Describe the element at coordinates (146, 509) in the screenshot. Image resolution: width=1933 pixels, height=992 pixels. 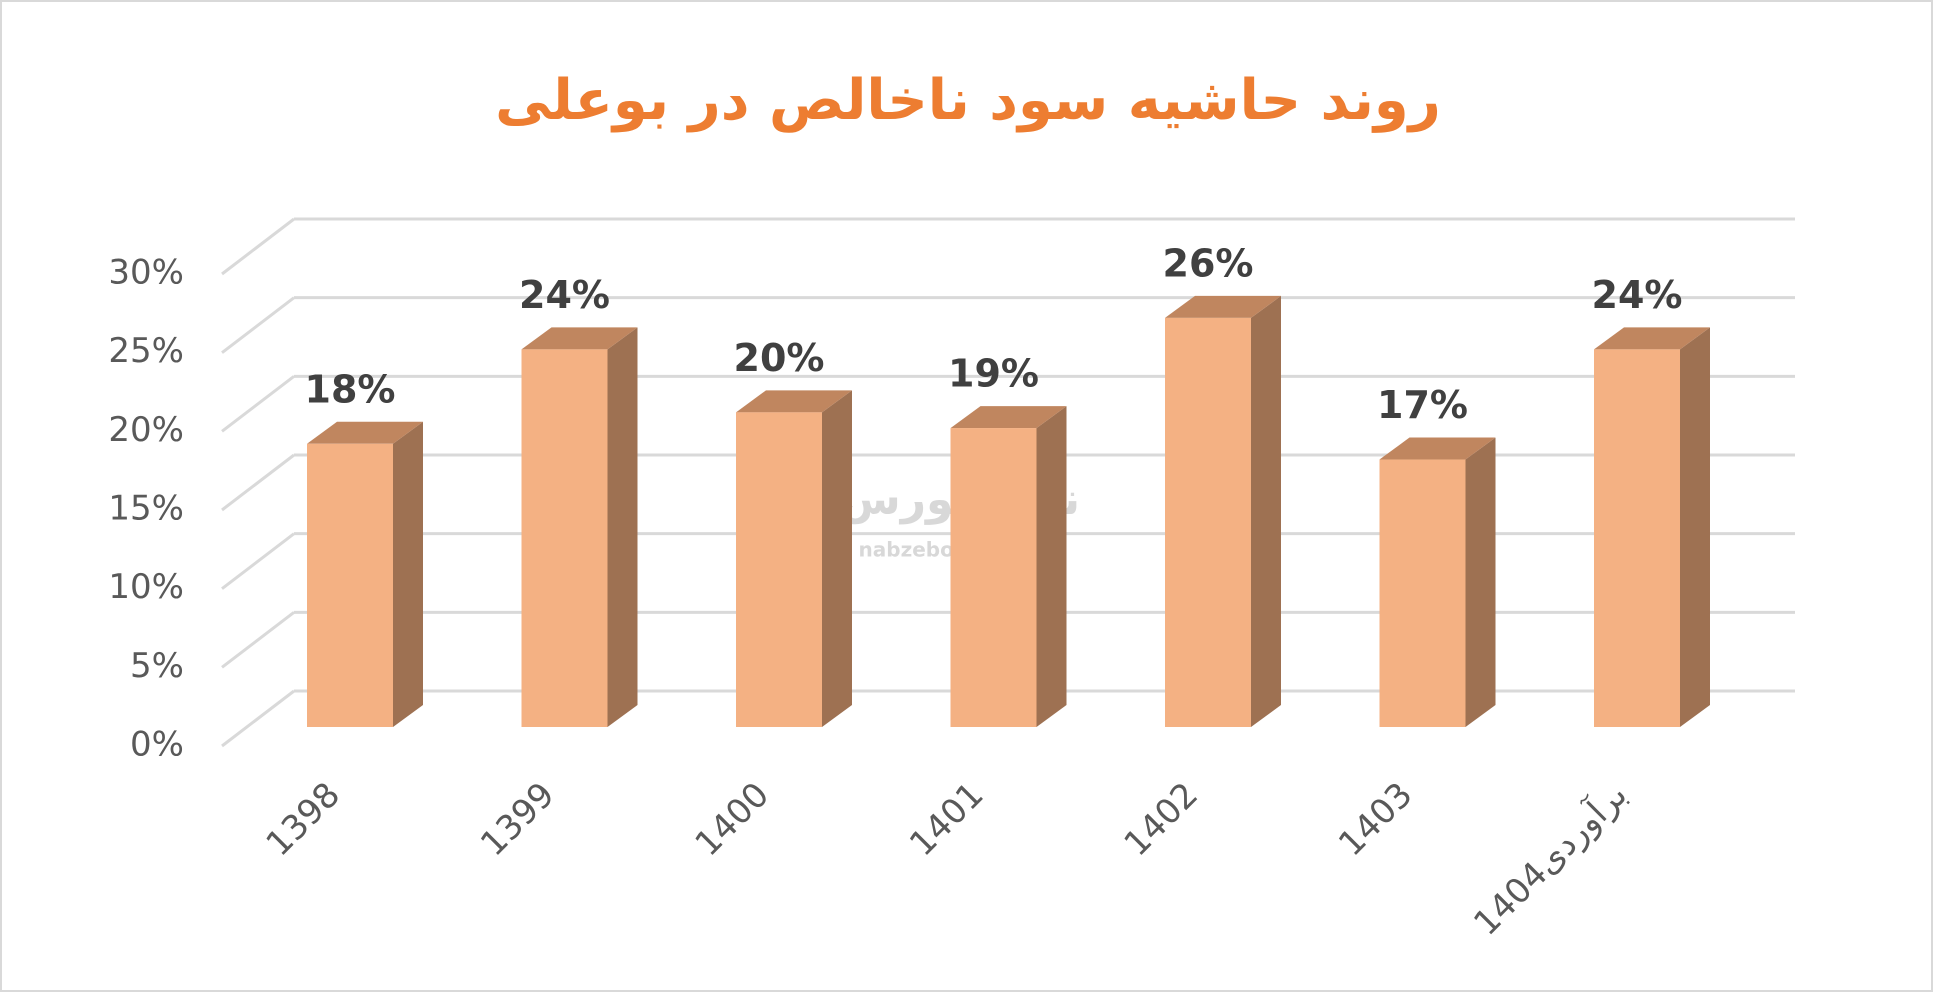
I see `y-tick-label: 15%` at that location.